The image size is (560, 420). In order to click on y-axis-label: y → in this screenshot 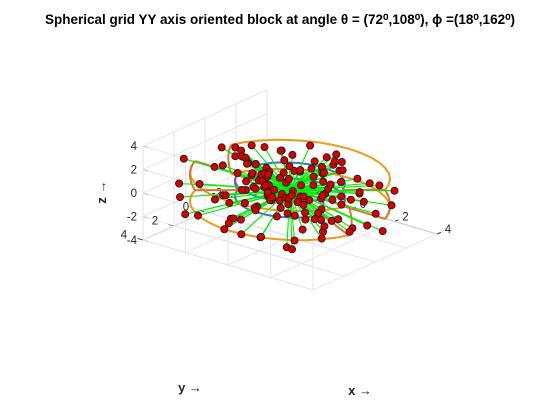, I will do `click(190, 387)`.